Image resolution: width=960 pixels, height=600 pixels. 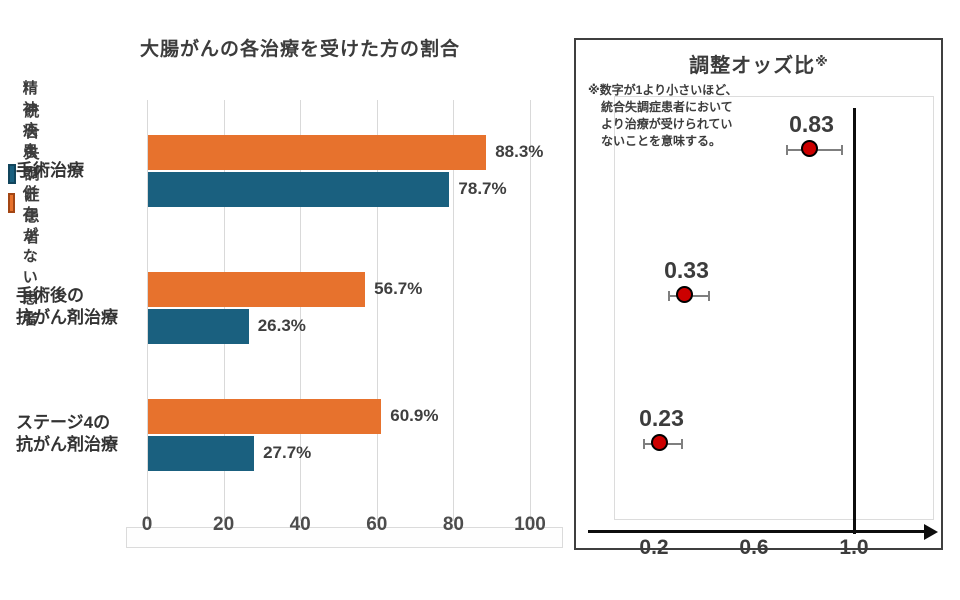 What do you see at coordinates (453, 524) in the screenshot?
I see `x-tick-label: 80` at bounding box center [453, 524].